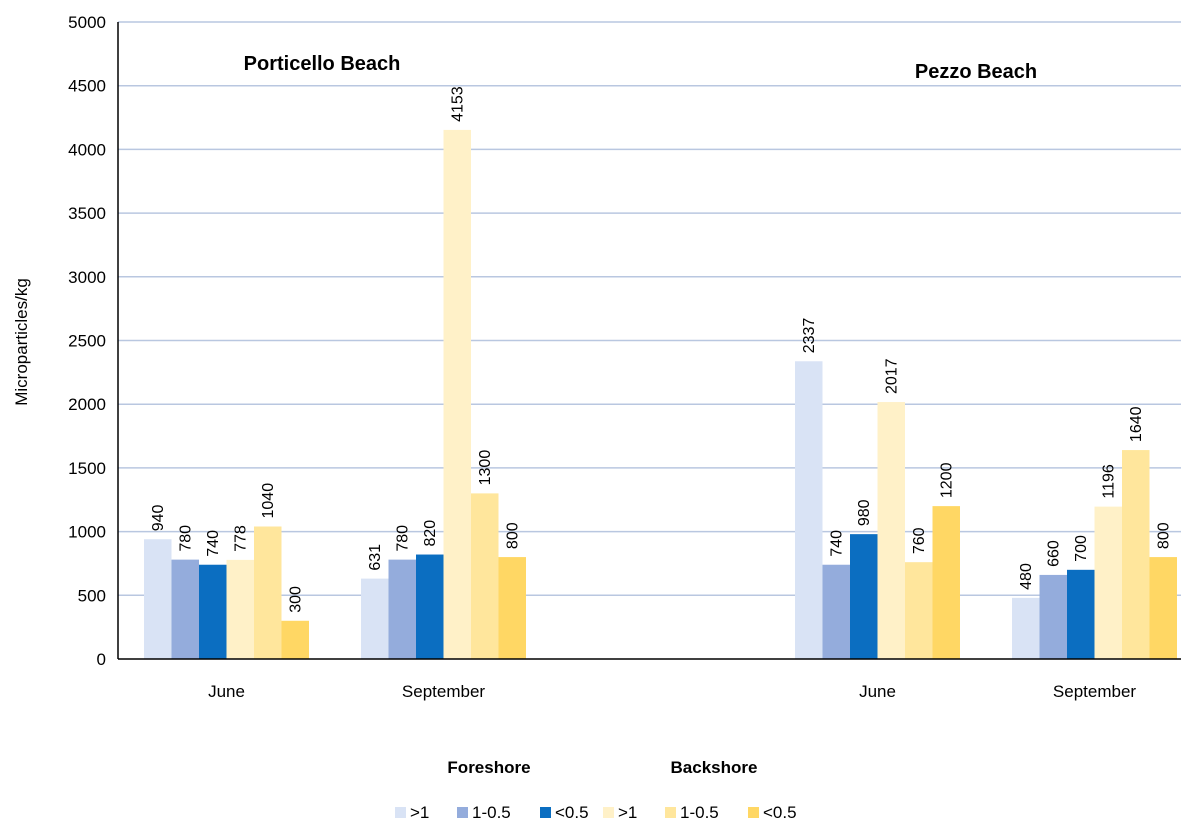  Describe the element at coordinates (295, 599) in the screenshot. I see `data-label: 300` at that location.